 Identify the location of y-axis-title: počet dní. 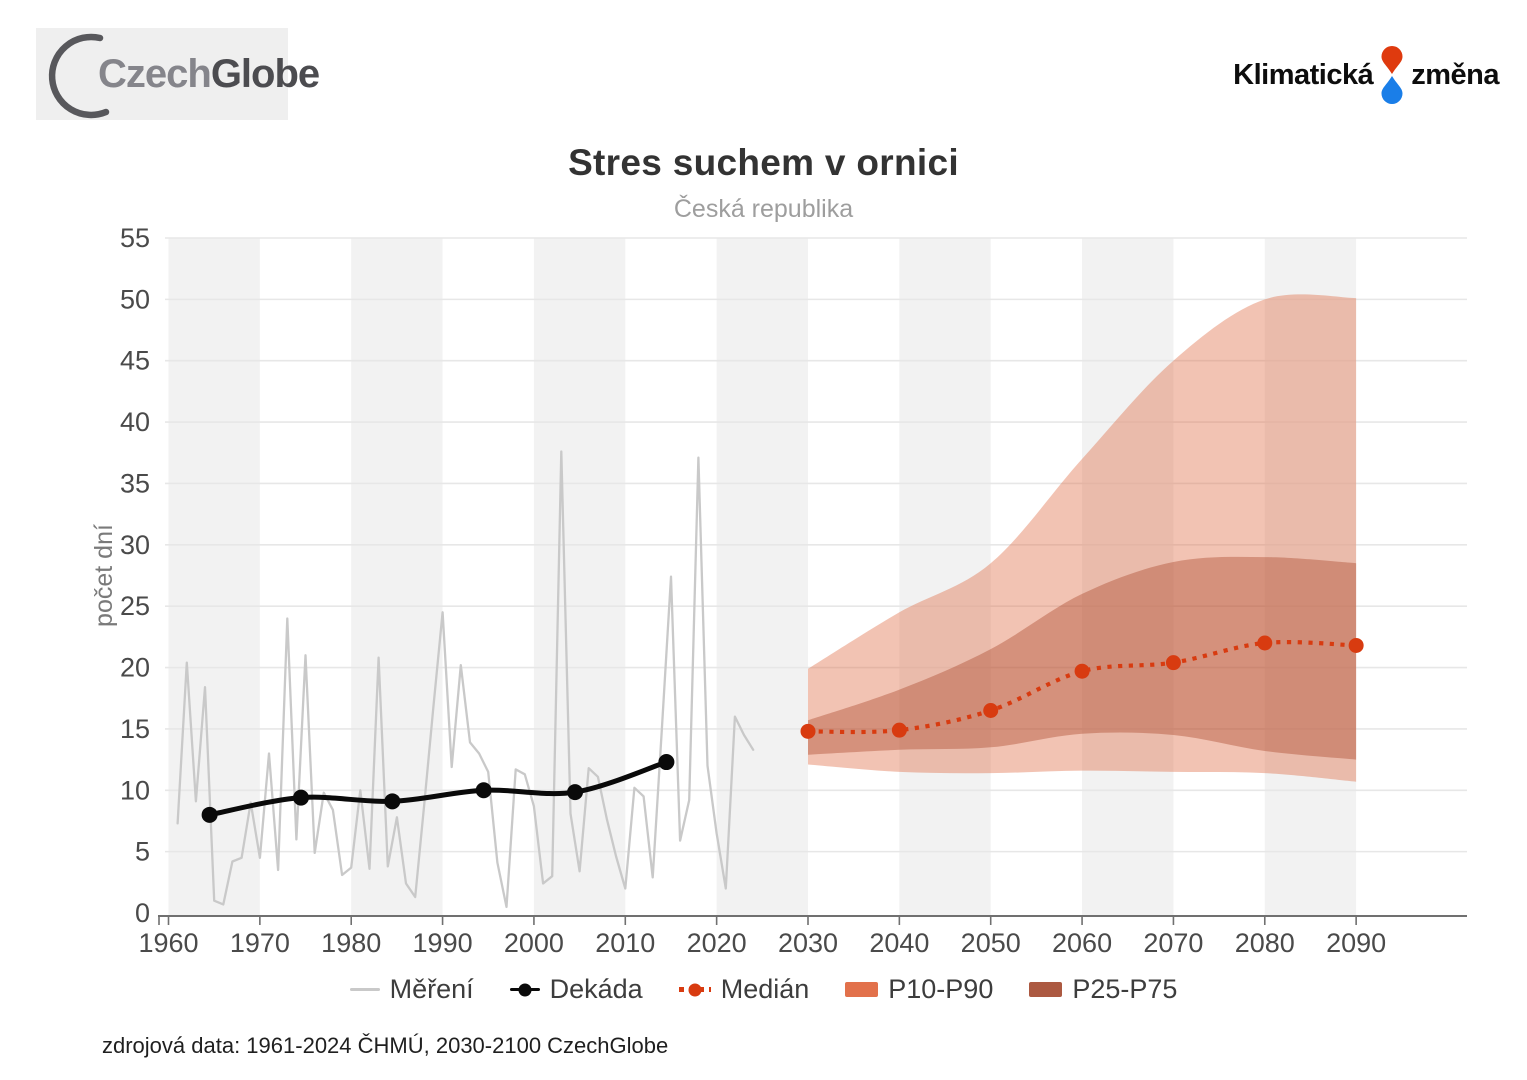
(104, 575).